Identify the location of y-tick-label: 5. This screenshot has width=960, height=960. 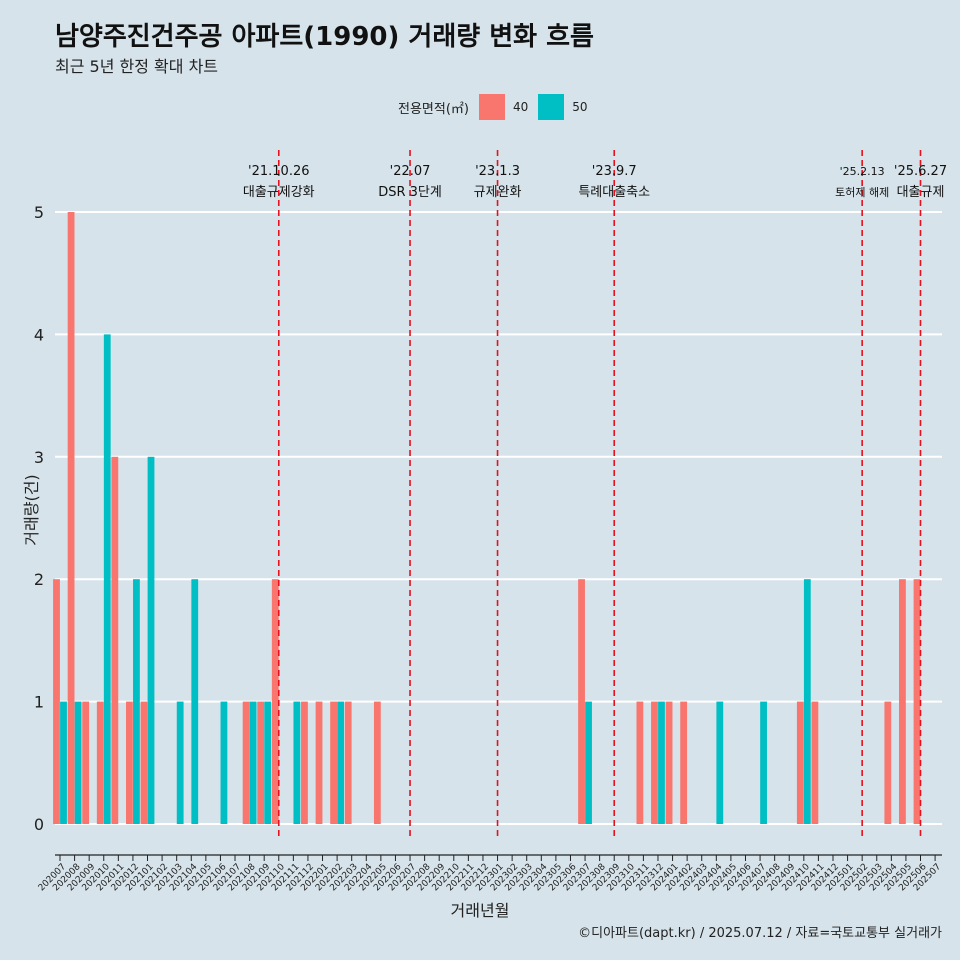
(39, 212).